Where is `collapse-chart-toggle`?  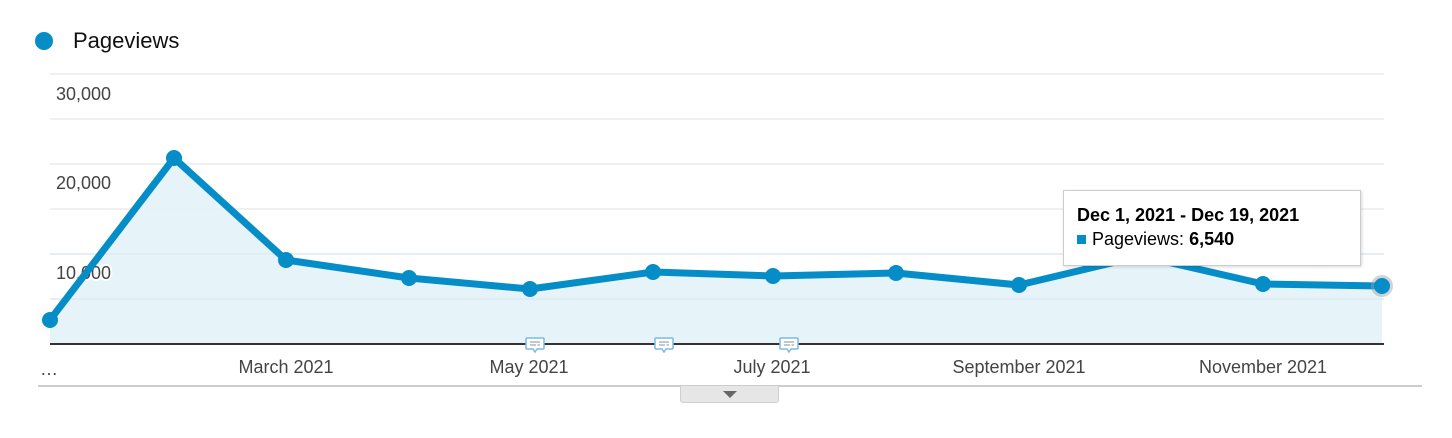 collapse-chart-toggle is located at coordinates (729, 394).